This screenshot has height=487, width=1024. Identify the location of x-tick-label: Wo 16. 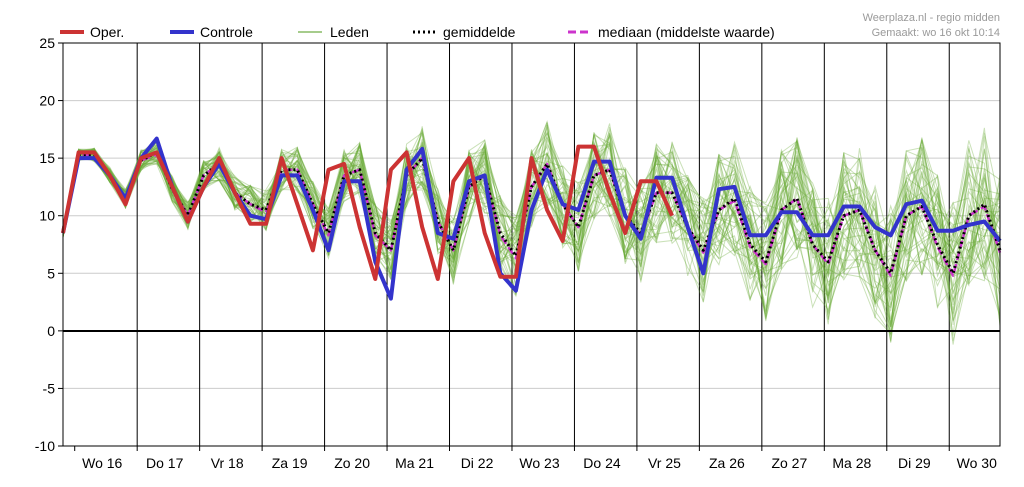
(102, 463).